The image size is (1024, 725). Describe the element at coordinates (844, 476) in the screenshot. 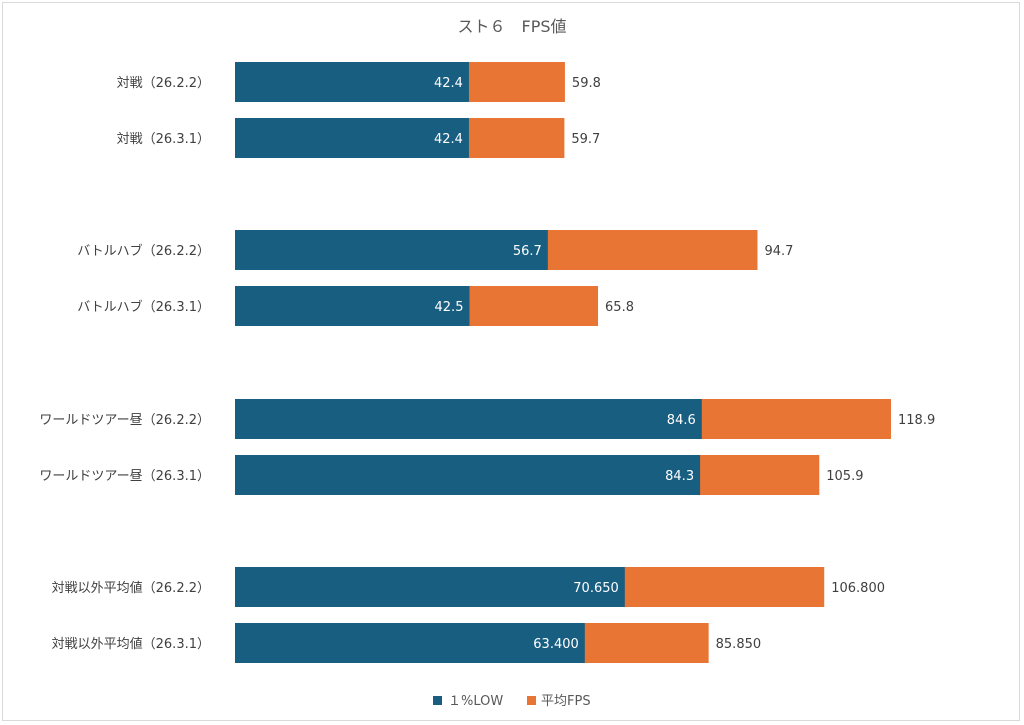

I see `data-label-avg-fps: 105.9` at that location.